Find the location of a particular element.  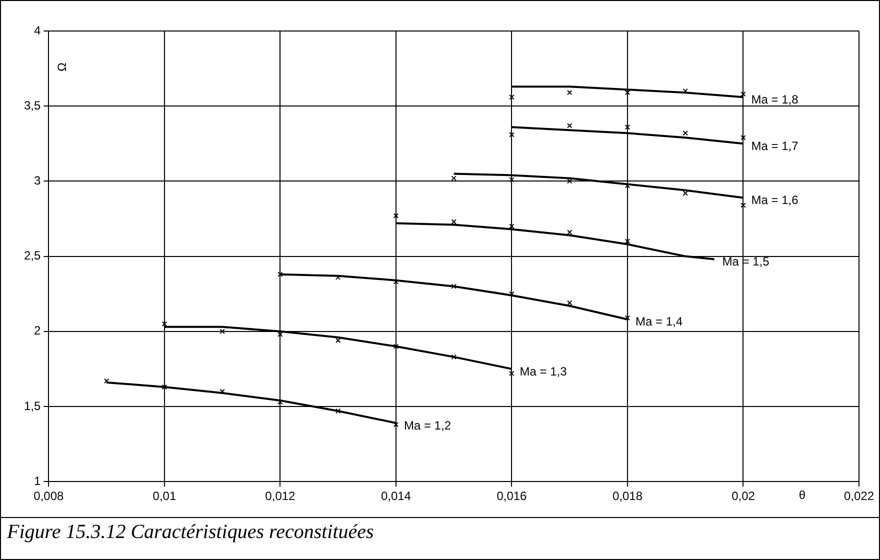

y-tick-label: 4 is located at coordinates (37, 30).